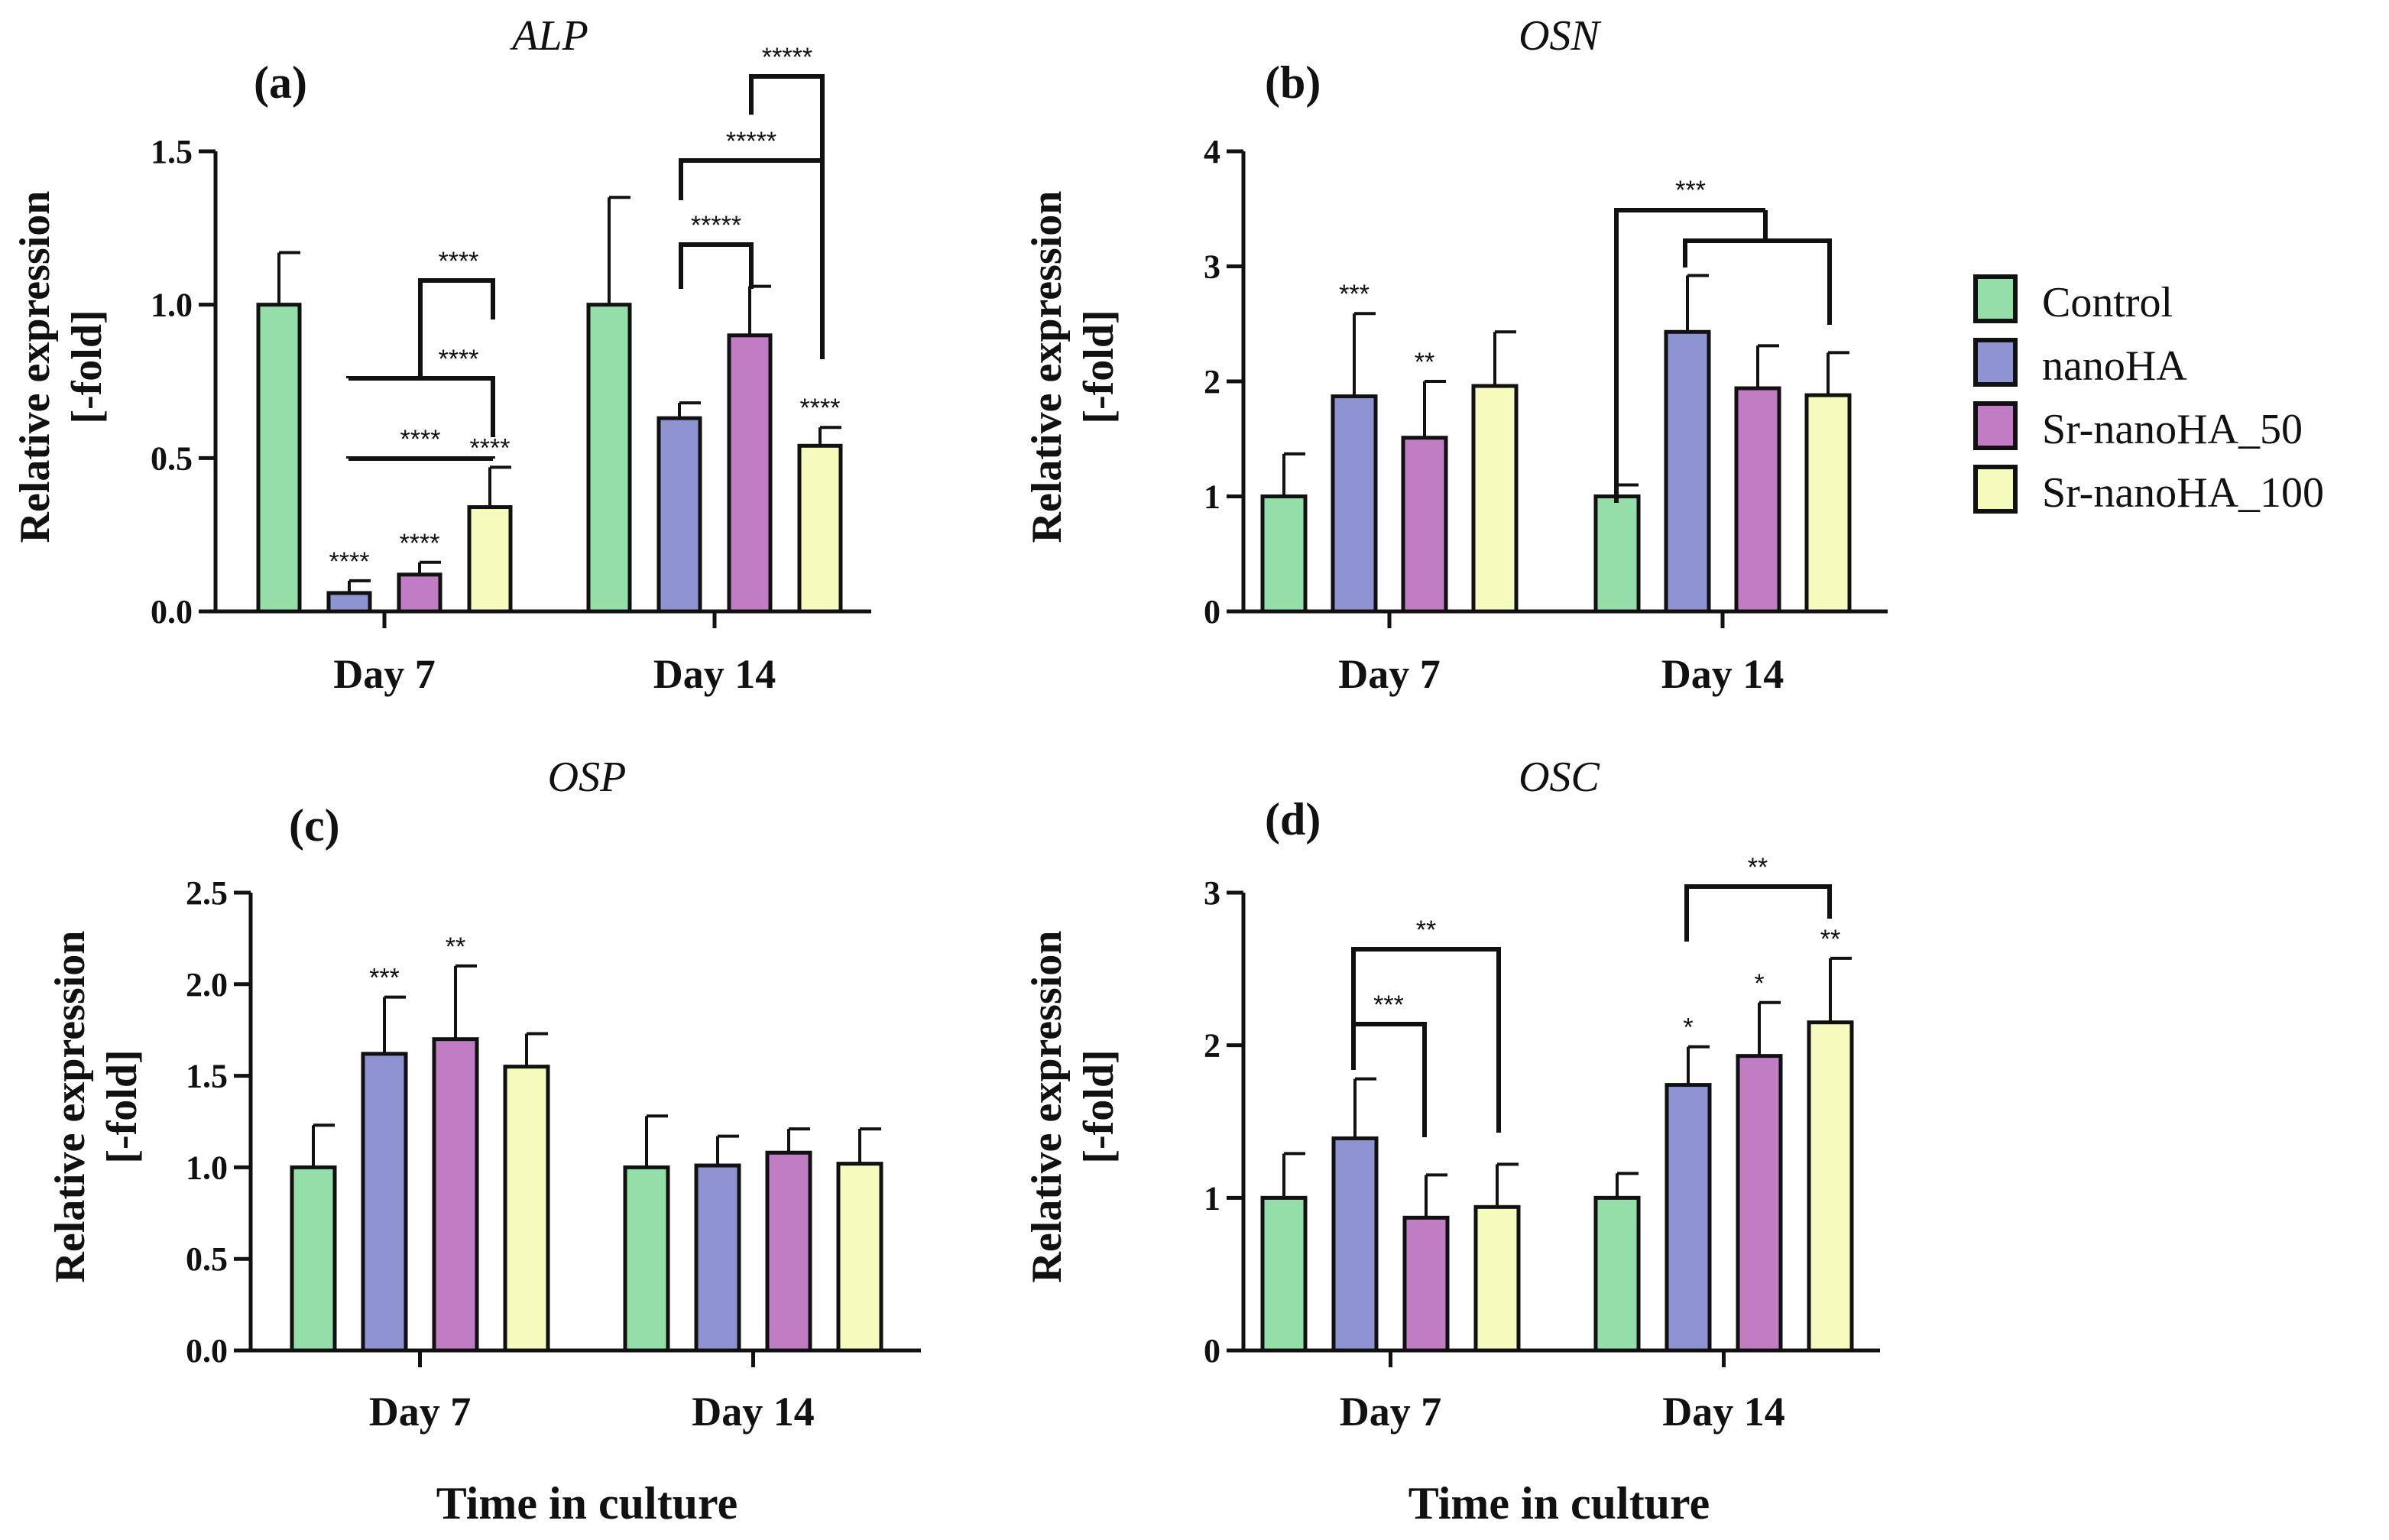 This screenshot has width=2389, height=1540. I want to click on gene-title: OSC, so click(1560, 777).